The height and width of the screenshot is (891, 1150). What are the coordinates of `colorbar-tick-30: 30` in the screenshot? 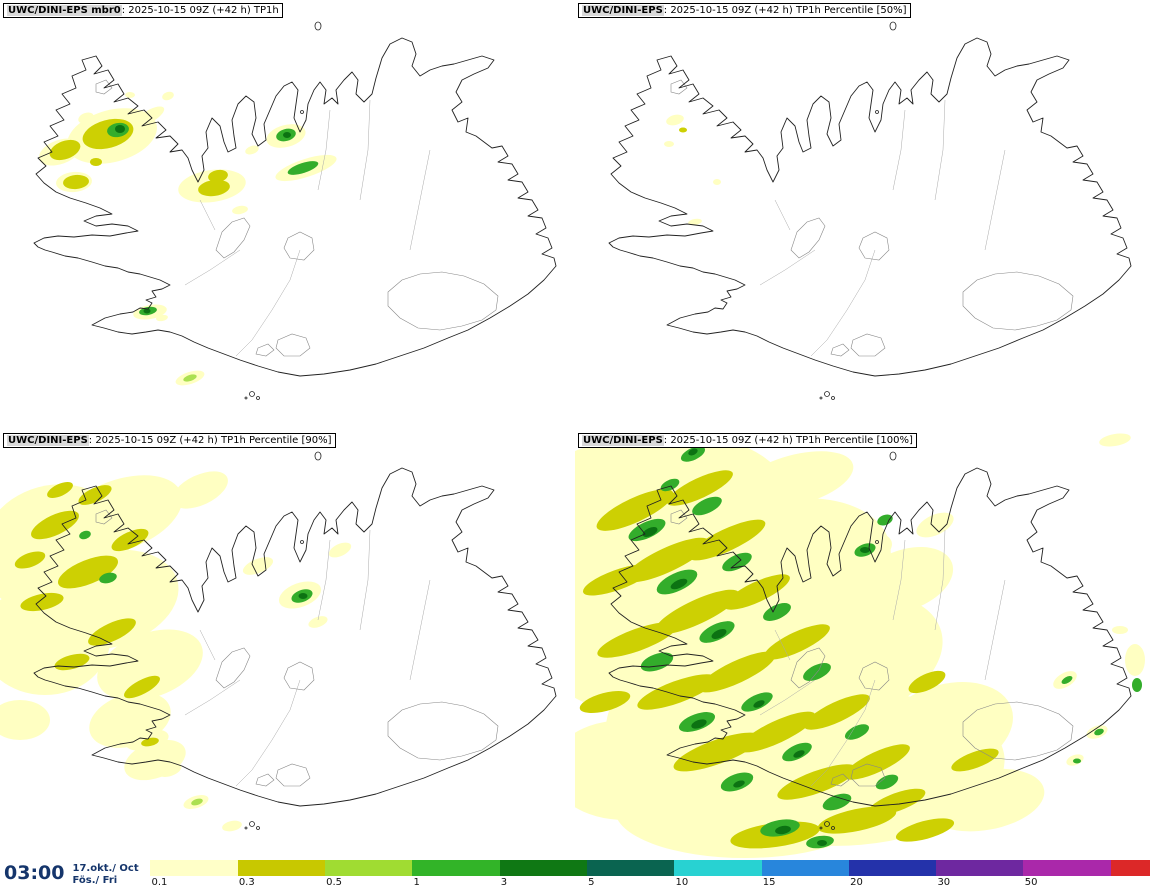 It's located at (944, 882).